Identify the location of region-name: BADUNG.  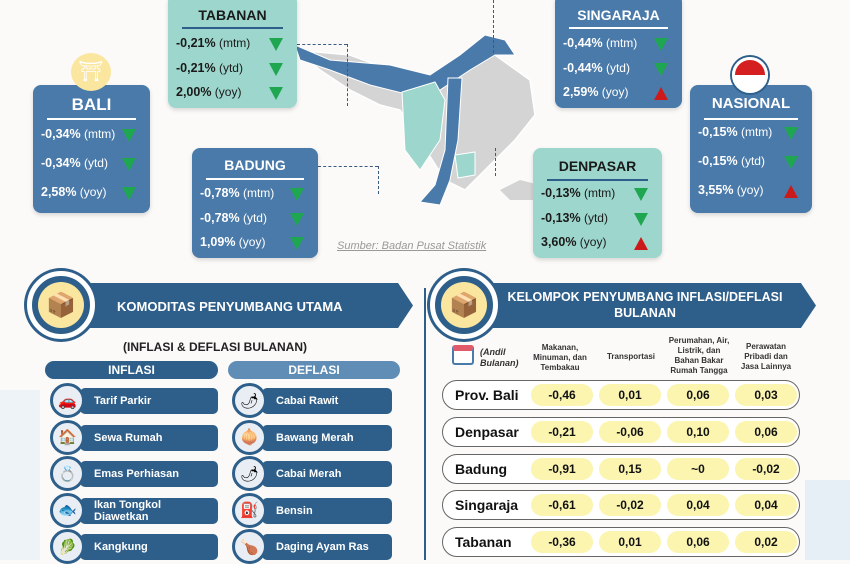
(255, 165).